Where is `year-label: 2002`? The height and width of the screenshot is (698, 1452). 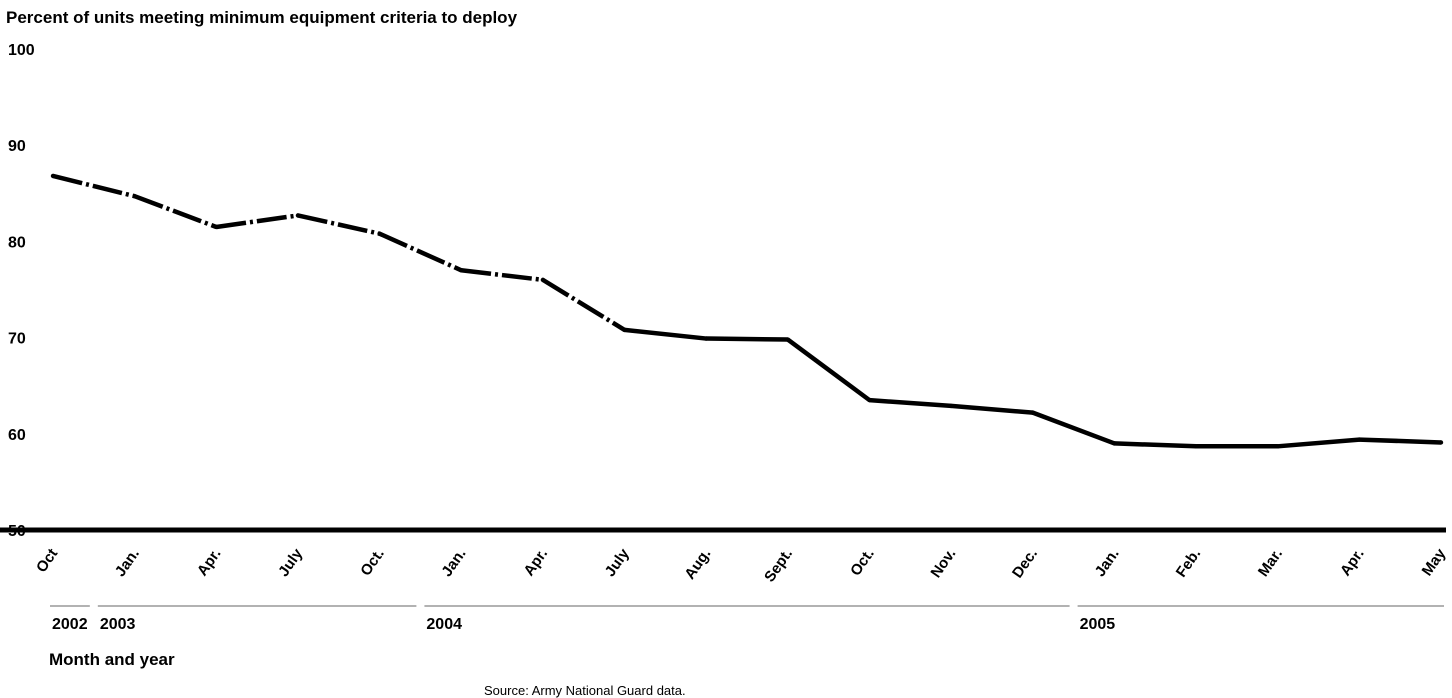 year-label: 2002 is located at coordinates (70, 624).